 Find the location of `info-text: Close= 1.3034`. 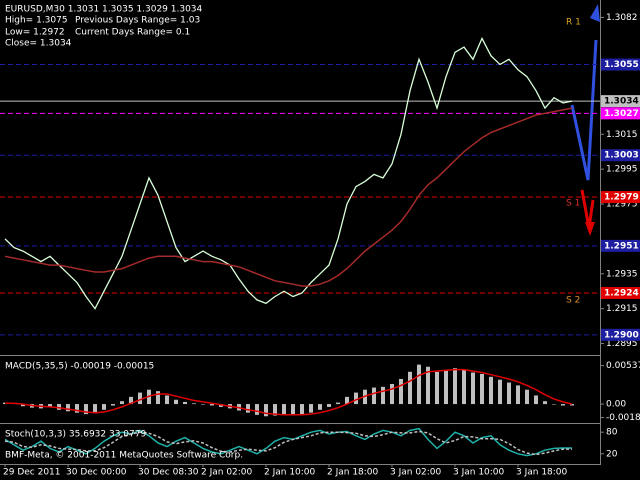

info-text: Close= 1.3034 is located at coordinates (38, 44).